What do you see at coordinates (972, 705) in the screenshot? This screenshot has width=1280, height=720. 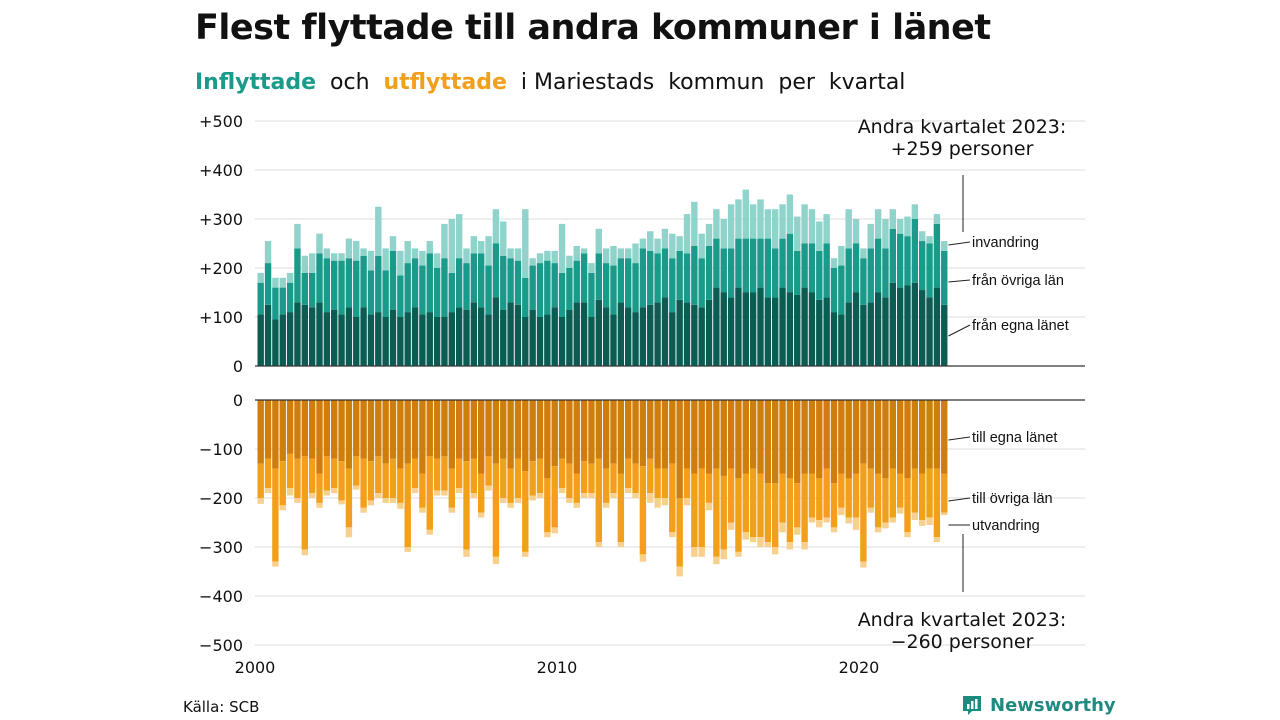 I see `newsworthy-icon` at bounding box center [972, 705].